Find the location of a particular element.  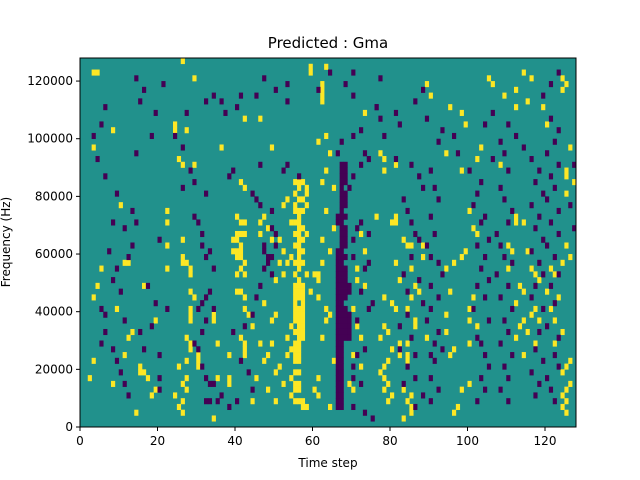

x-tick-label: 40 is located at coordinates (234, 441).